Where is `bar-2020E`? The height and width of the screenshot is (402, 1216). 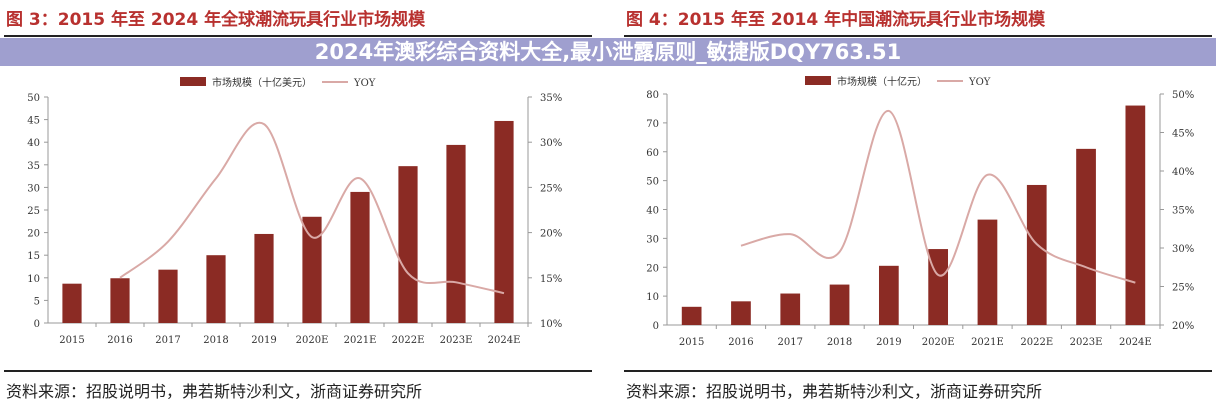 bar-2020E is located at coordinates (312, 269).